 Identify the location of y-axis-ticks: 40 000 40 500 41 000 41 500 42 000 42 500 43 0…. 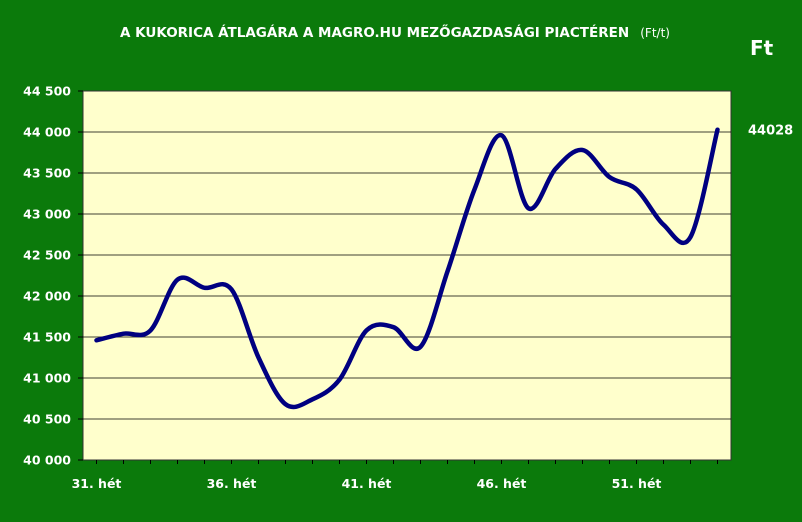
(53, 276).